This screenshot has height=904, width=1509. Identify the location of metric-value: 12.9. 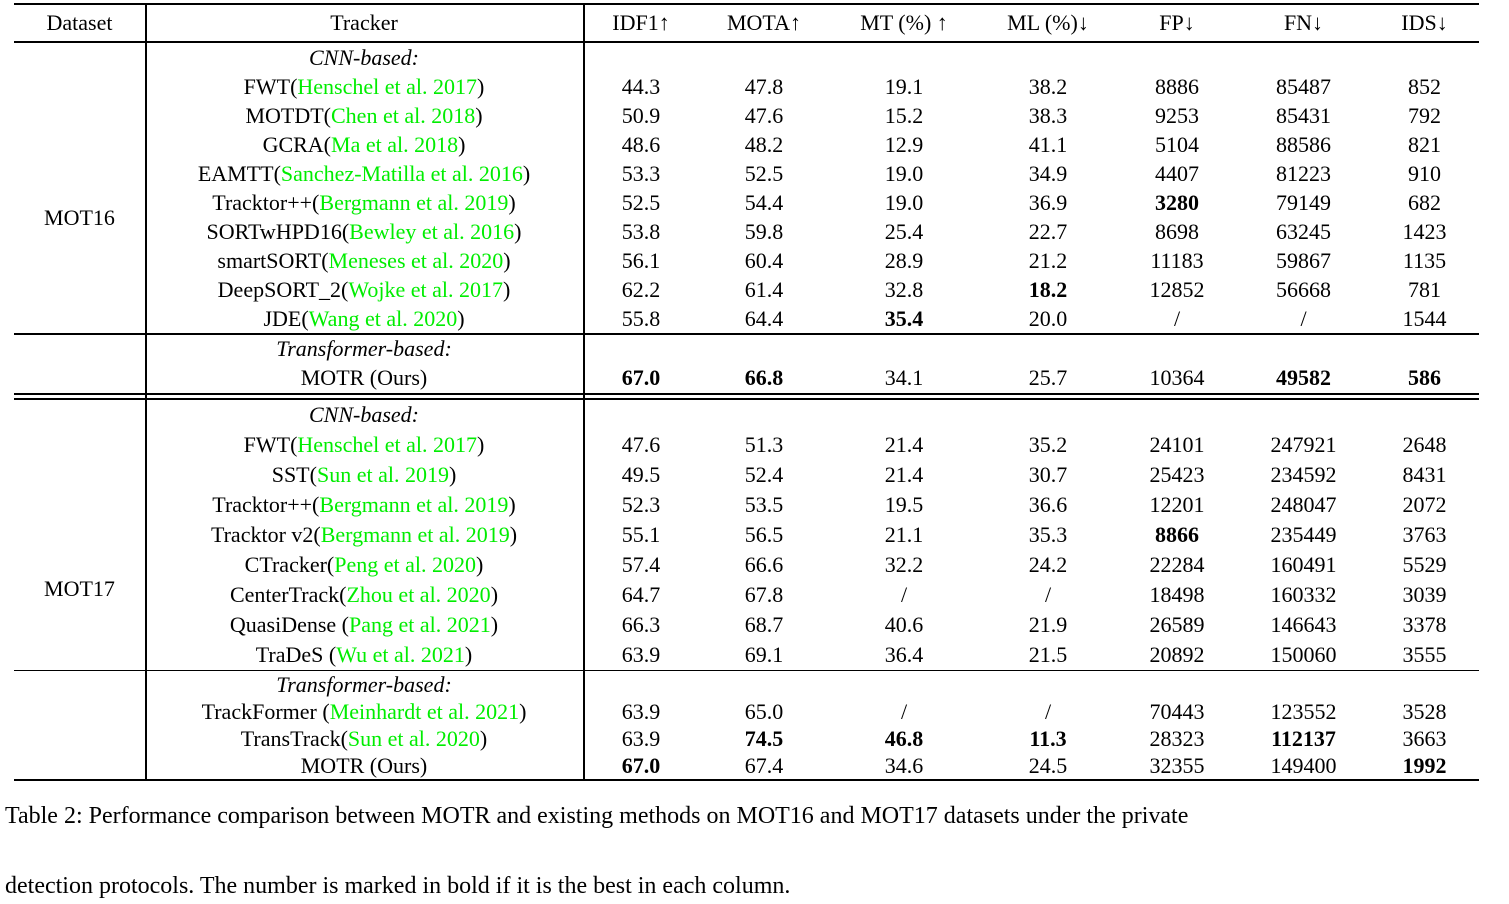
(904, 144).